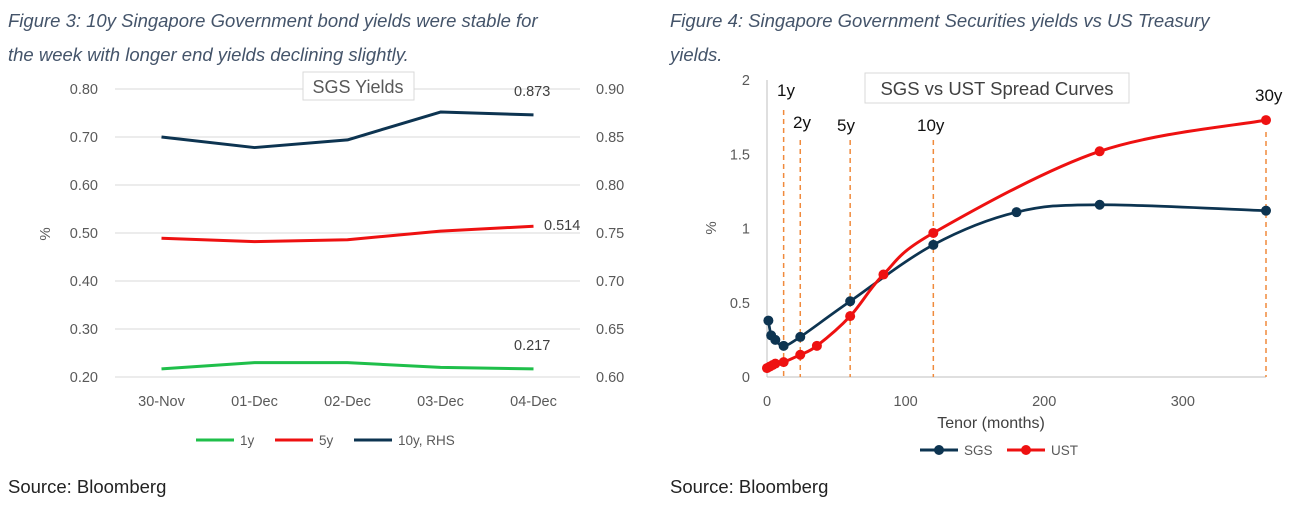 The height and width of the screenshot is (505, 1310). I want to click on figure-4-source: Source: Bloomberg, so click(749, 486).